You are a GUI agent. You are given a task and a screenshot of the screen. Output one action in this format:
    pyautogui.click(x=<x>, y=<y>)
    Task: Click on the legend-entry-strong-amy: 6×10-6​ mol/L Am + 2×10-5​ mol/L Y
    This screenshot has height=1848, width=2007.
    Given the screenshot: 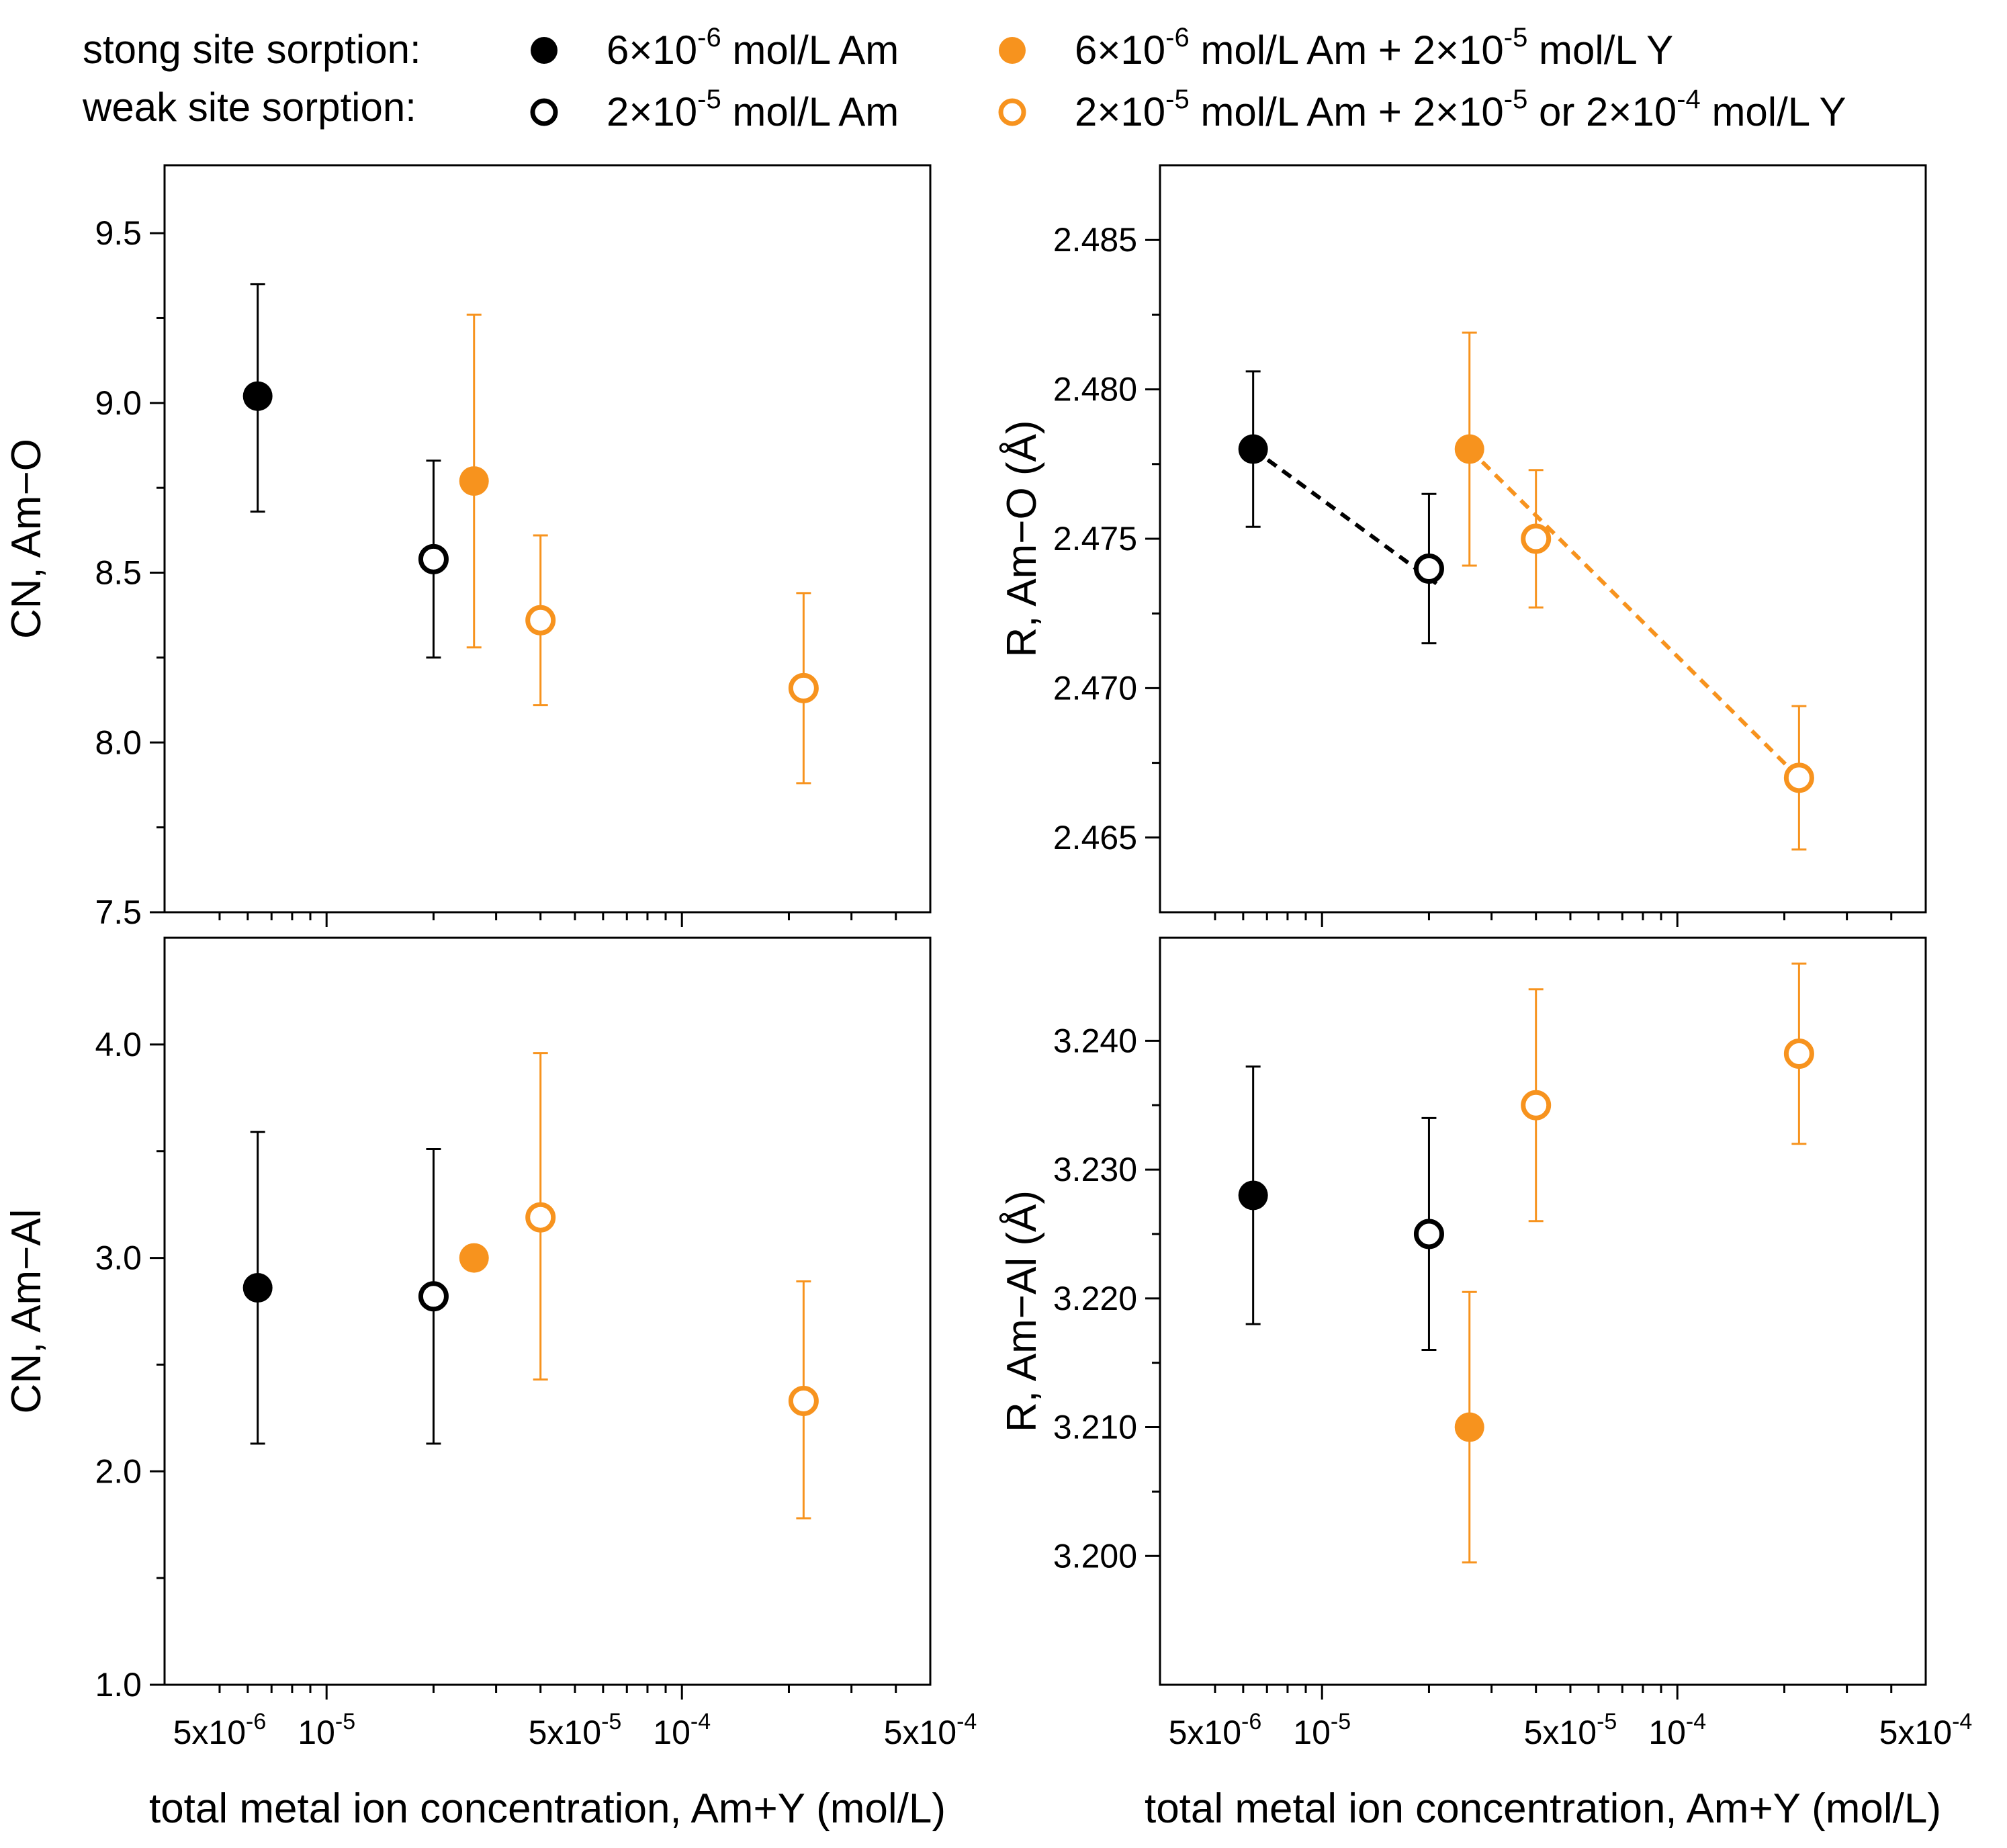 What is the action you would take?
    pyautogui.click(x=1336, y=48)
    